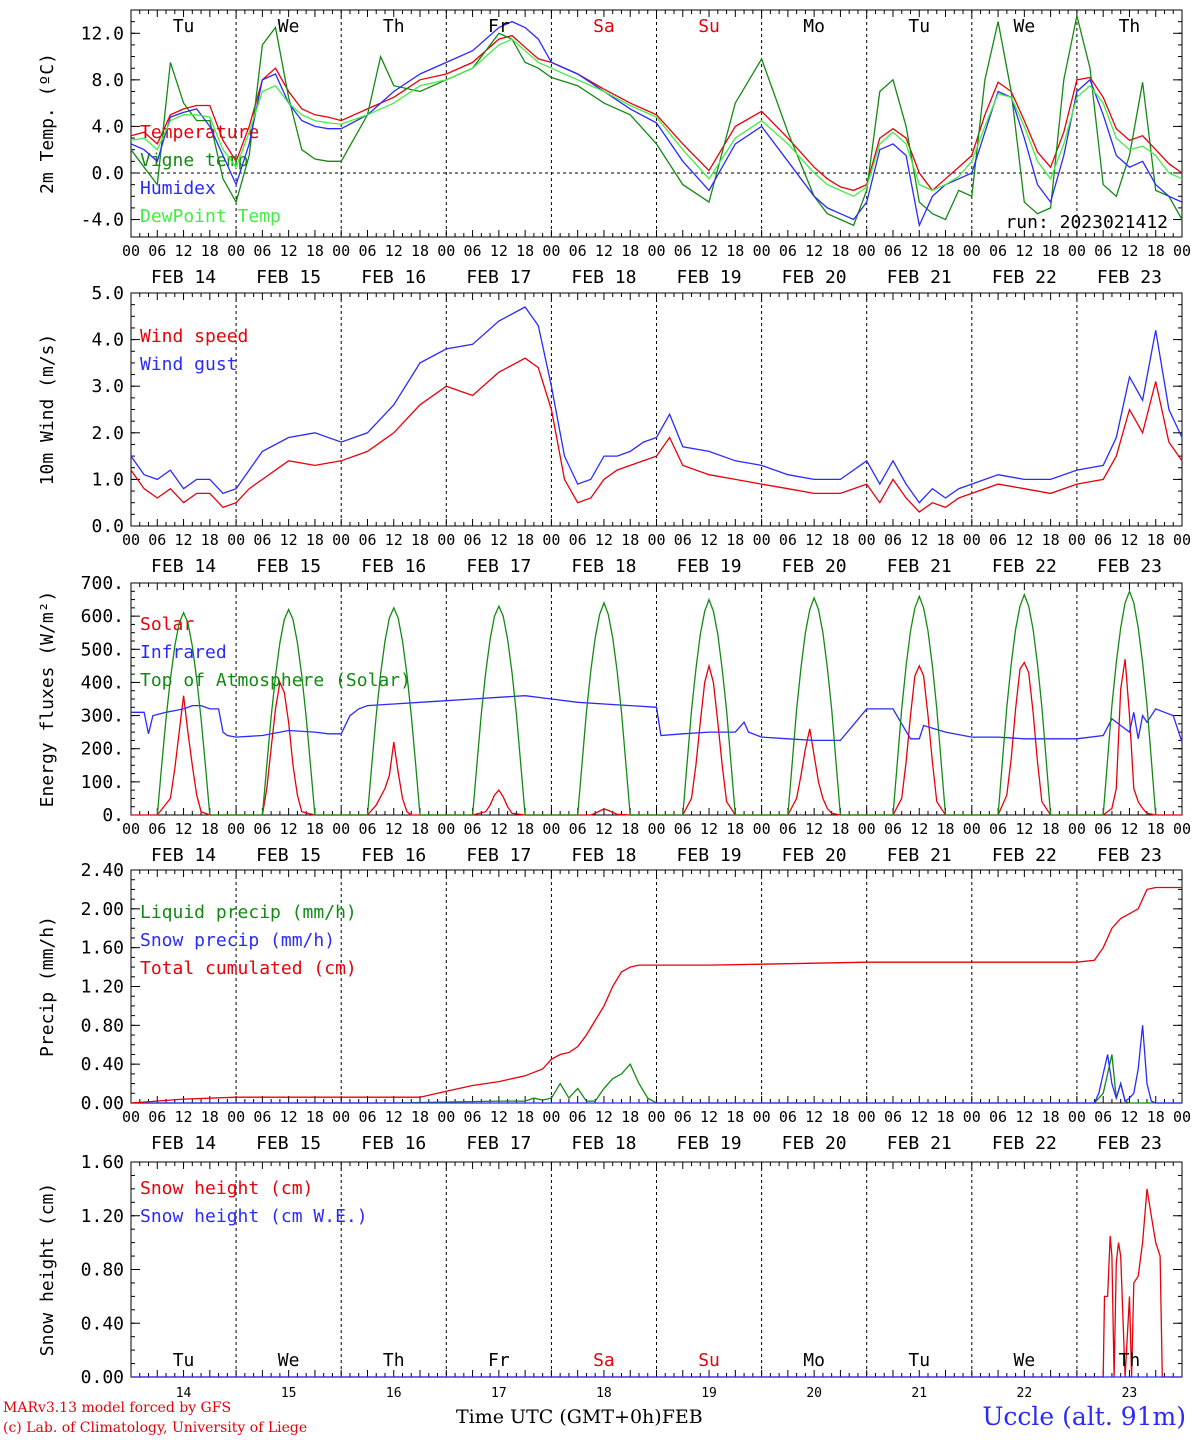 Image resolution: width=1194 pixels, height=1440 pixels. Describe the element at coordinates (102, 649) in the screenshot. I see `y-tick-label: 500.` at that location.